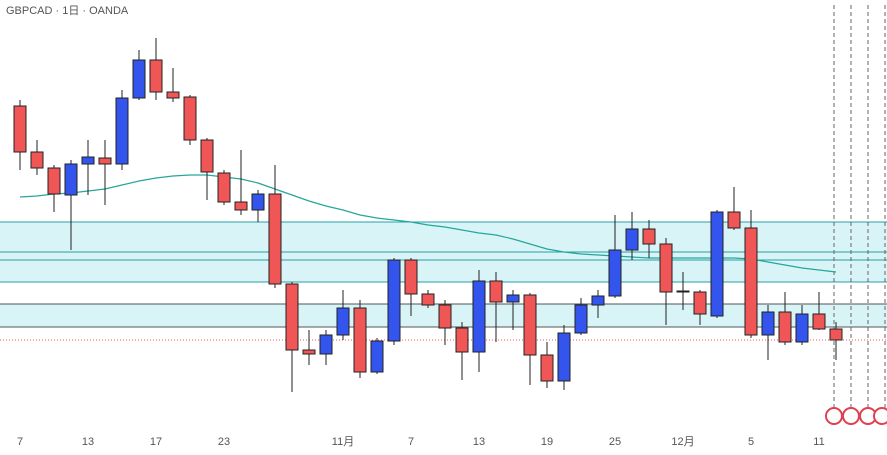 Image resolution: width=887 pixels, height=455 pixels. What do you see at coordinates (818, 442) in the screenshot?
I see `x-tick-label: 11` at bounding box center [818, 442].